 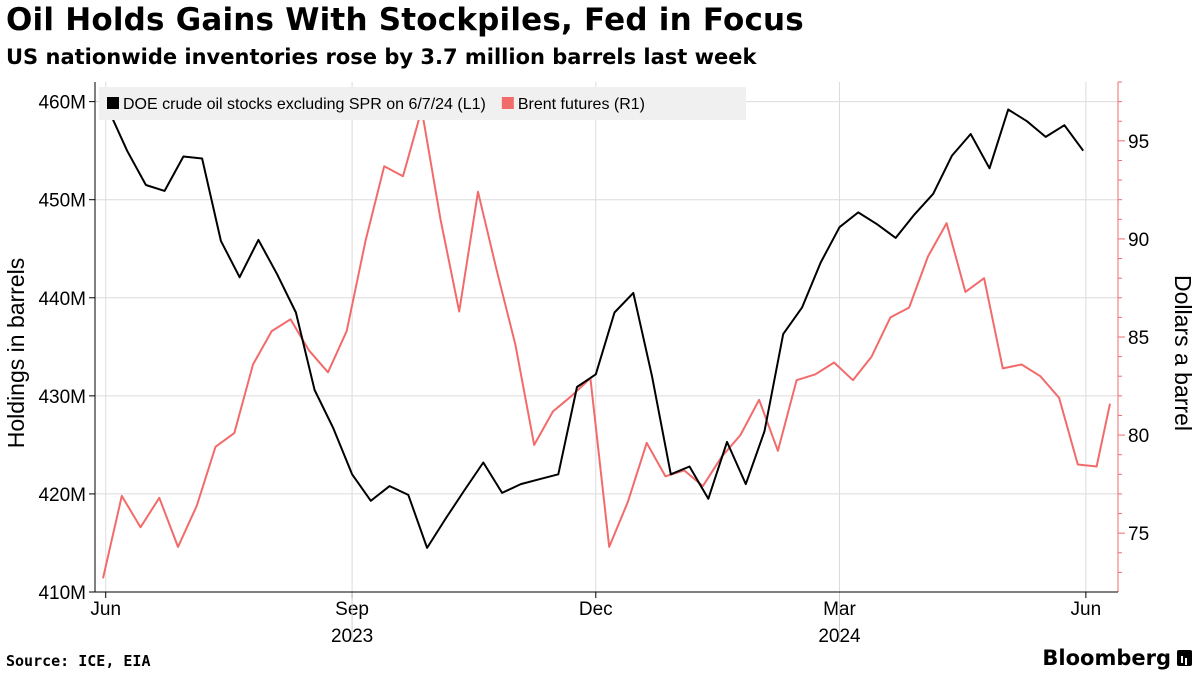 What do you see at coordinates (16, 353) in the screenshot?
I see `left-axis-label: Holdings in barrels` at bounding box center [16, 353].